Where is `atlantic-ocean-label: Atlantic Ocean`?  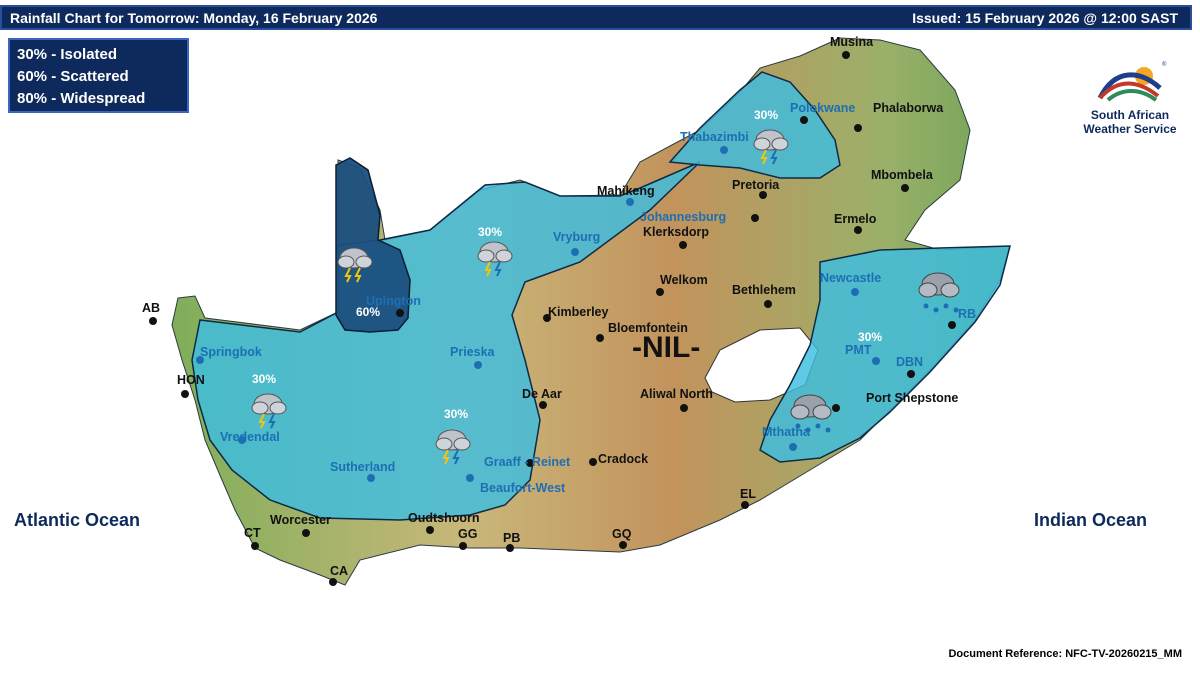 atlantic-ocean-label: Atlantic Ocean is located at coordinates (77, 520).